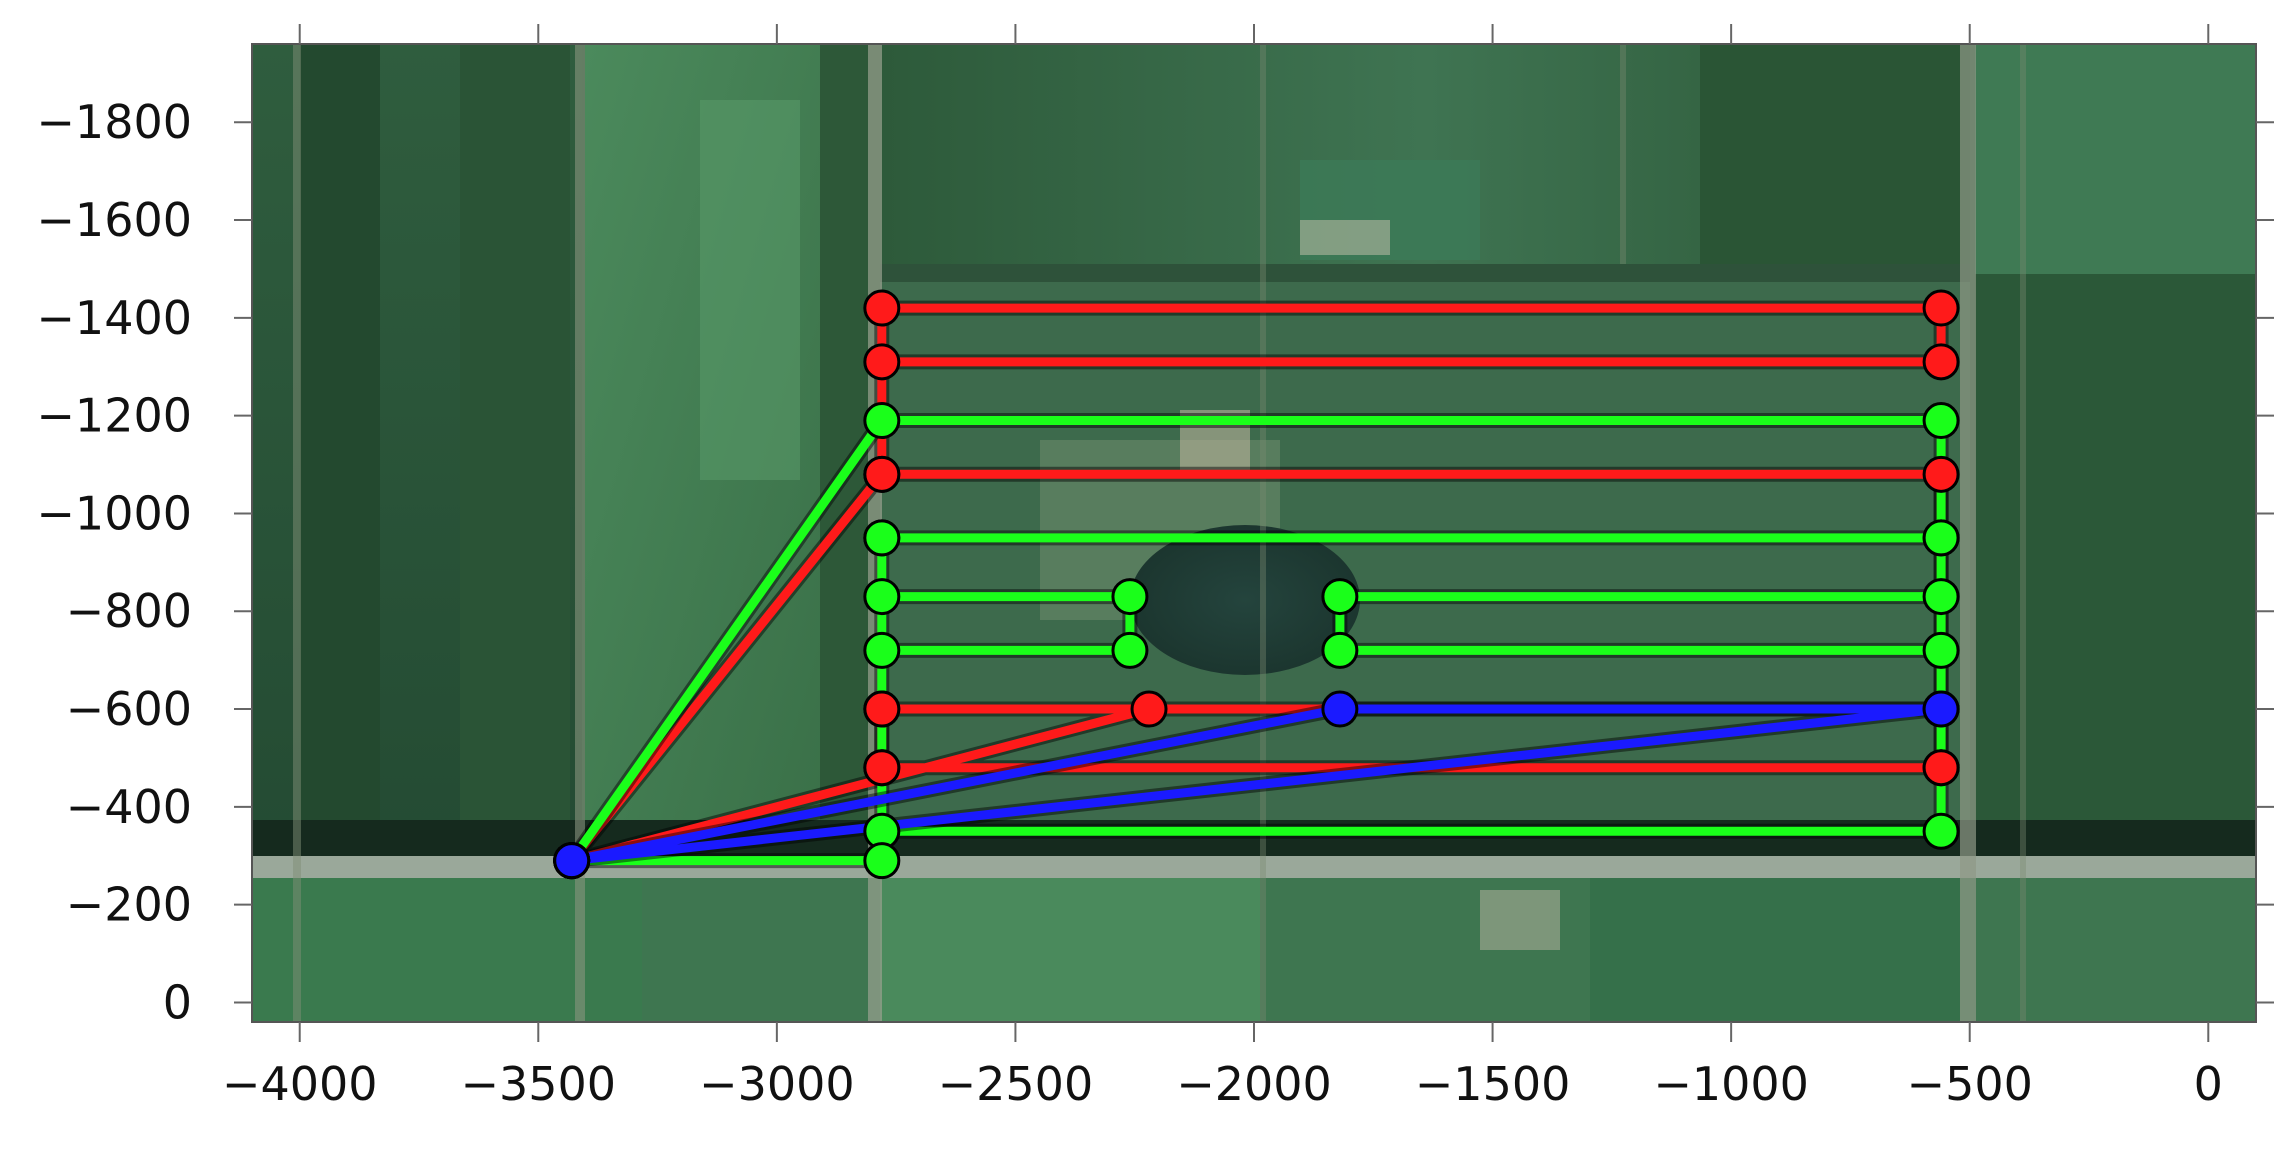 Image resolution: width=2295 pixels, height=1159 pixels. What do you see at coordinates (114, 416) in the screenshot?
I see `y-tick-label: −1200` at bounding box center [114, 416].